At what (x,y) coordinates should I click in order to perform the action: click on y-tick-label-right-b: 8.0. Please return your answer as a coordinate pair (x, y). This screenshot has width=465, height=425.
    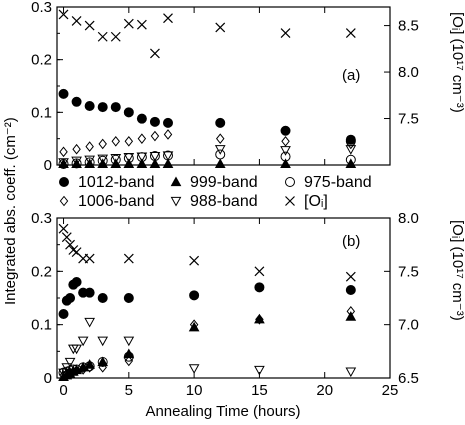
    Looking at the image, I should click on (408, 218).